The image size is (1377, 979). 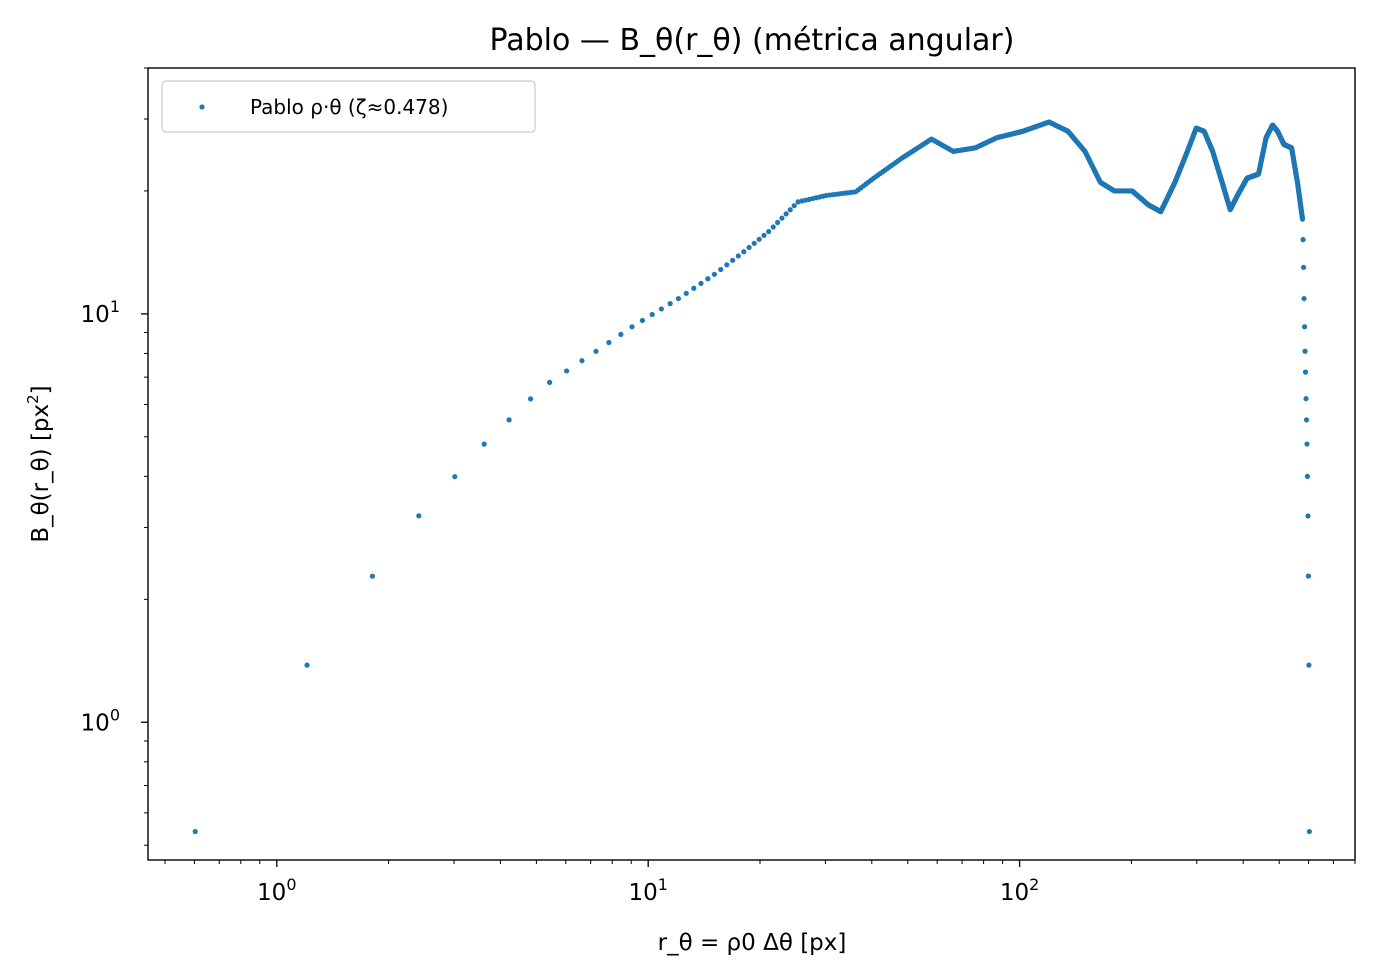 I want to click on y-tick-label: 10⁰, so click(x=100, y=720).